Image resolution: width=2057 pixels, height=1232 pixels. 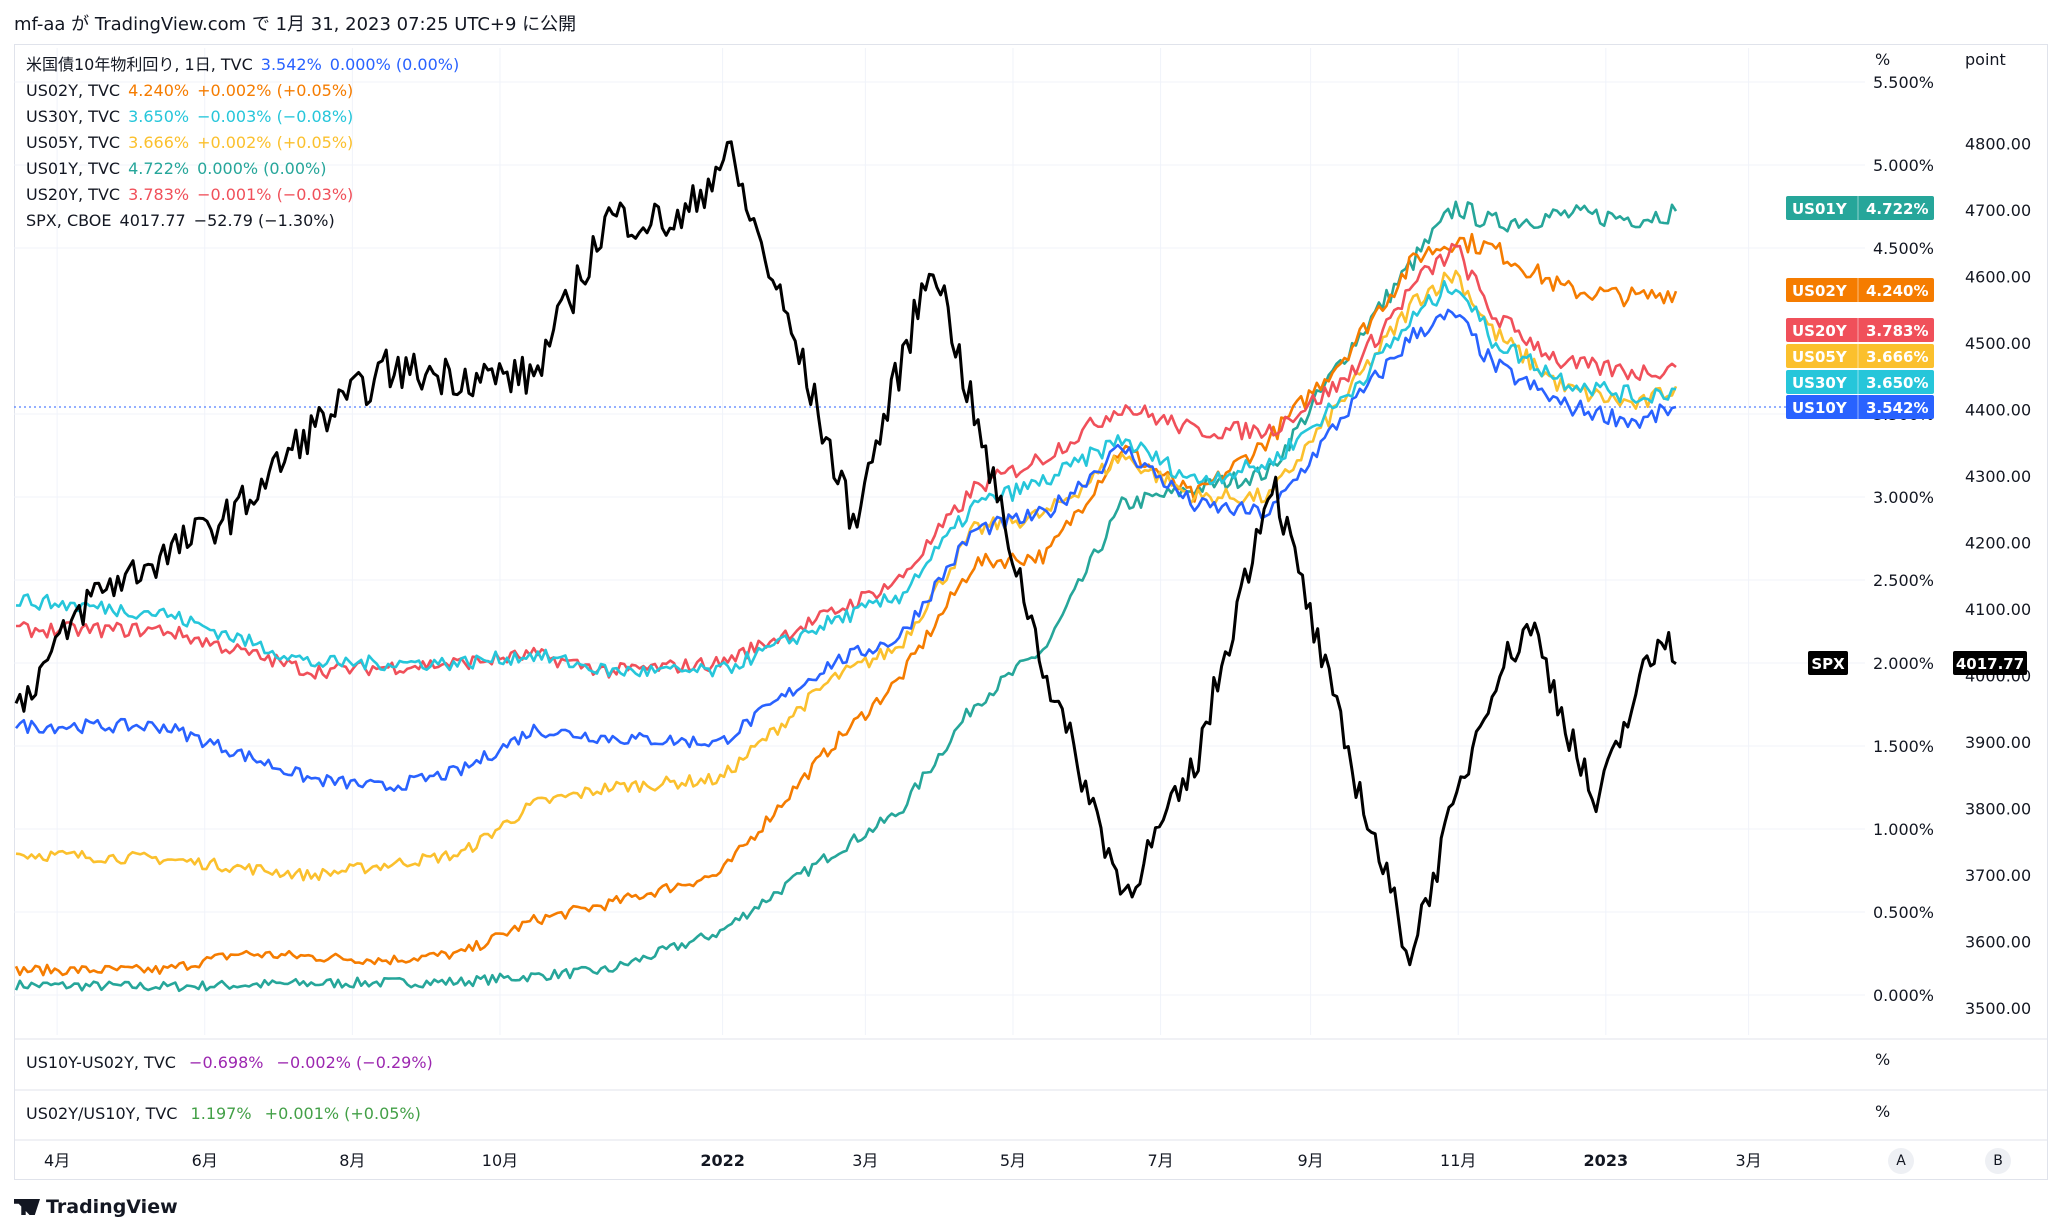 What do you see at coordinates (27, 1207) in the screenshot?
I see `tradingview-logo-icon` at bounding box center [27, 1207].